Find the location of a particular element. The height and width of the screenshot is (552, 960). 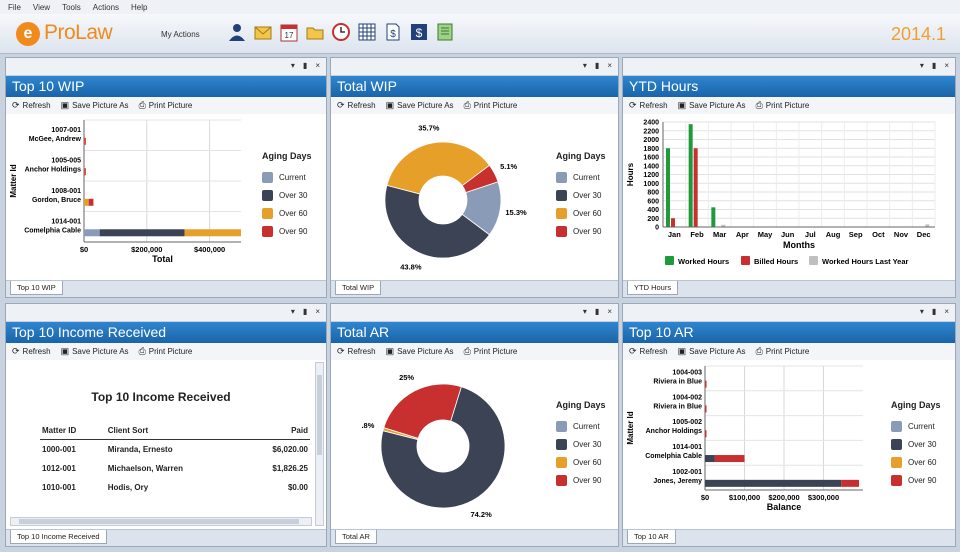

refresh-icon: ⟳ is located at coordinates (633, 105).